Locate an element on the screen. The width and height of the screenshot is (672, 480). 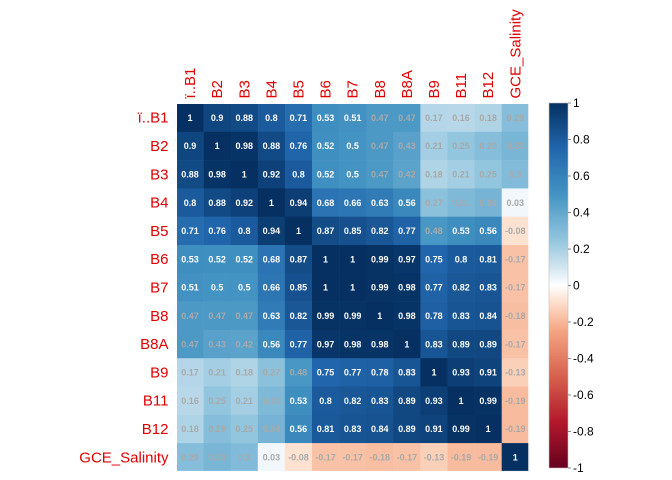
cell-value-label: 0.91 is located at coordinates (434, 429).